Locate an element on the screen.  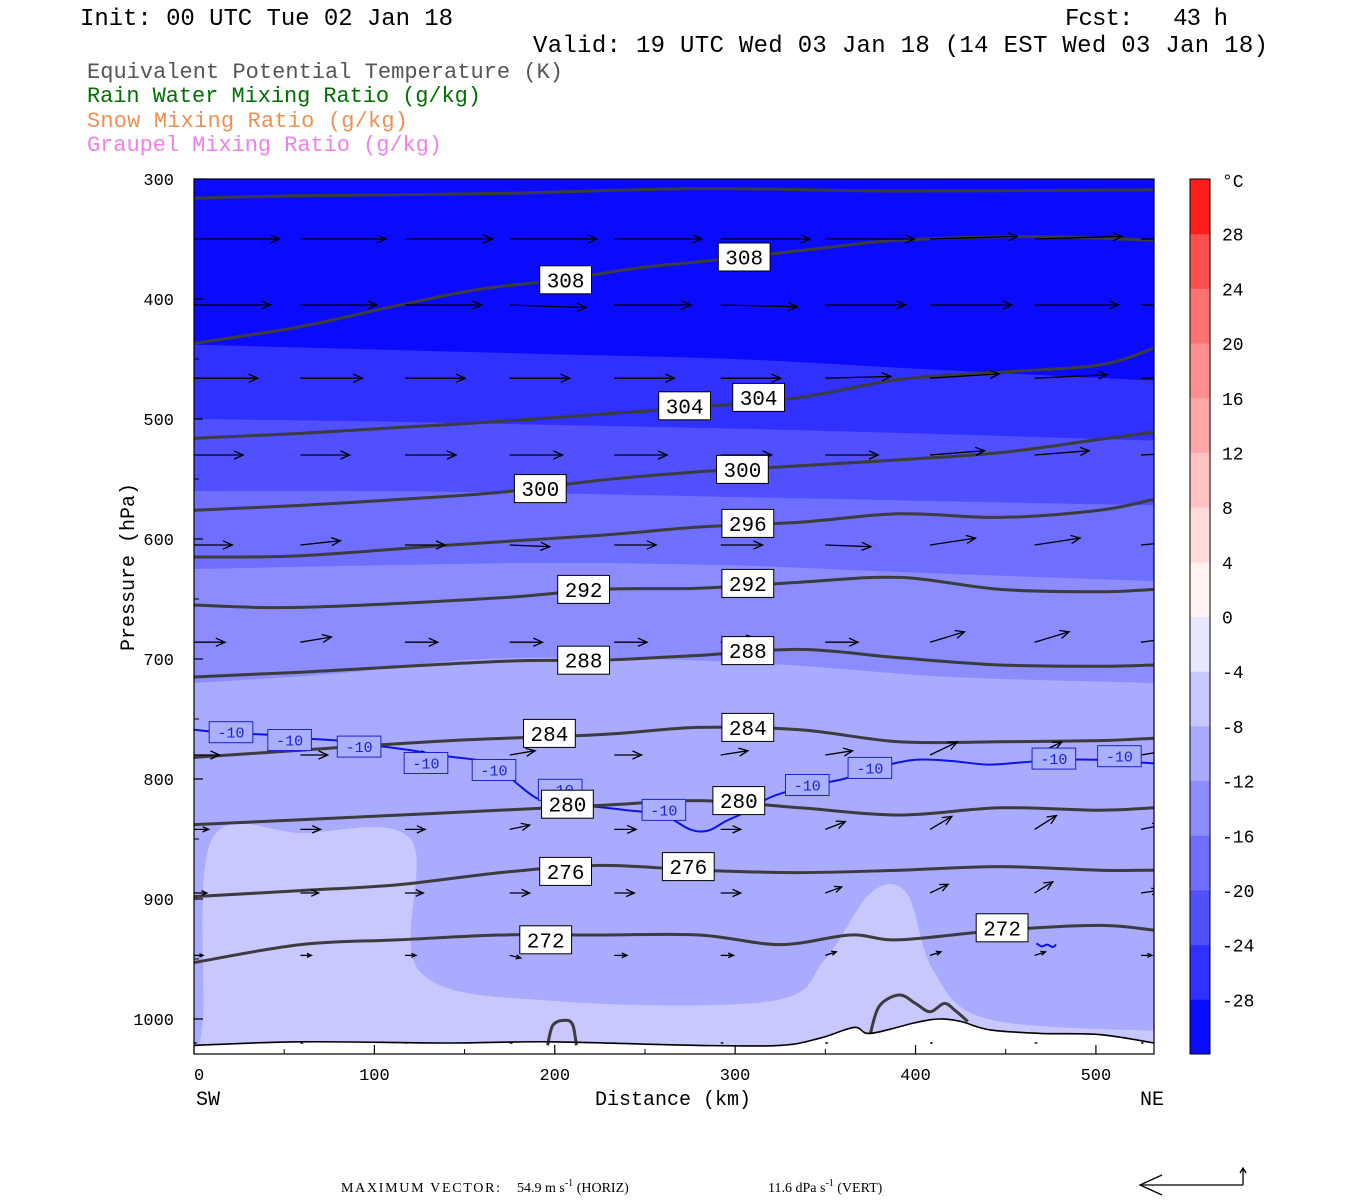
theta-e-contour is located at coordinates (674, 528).